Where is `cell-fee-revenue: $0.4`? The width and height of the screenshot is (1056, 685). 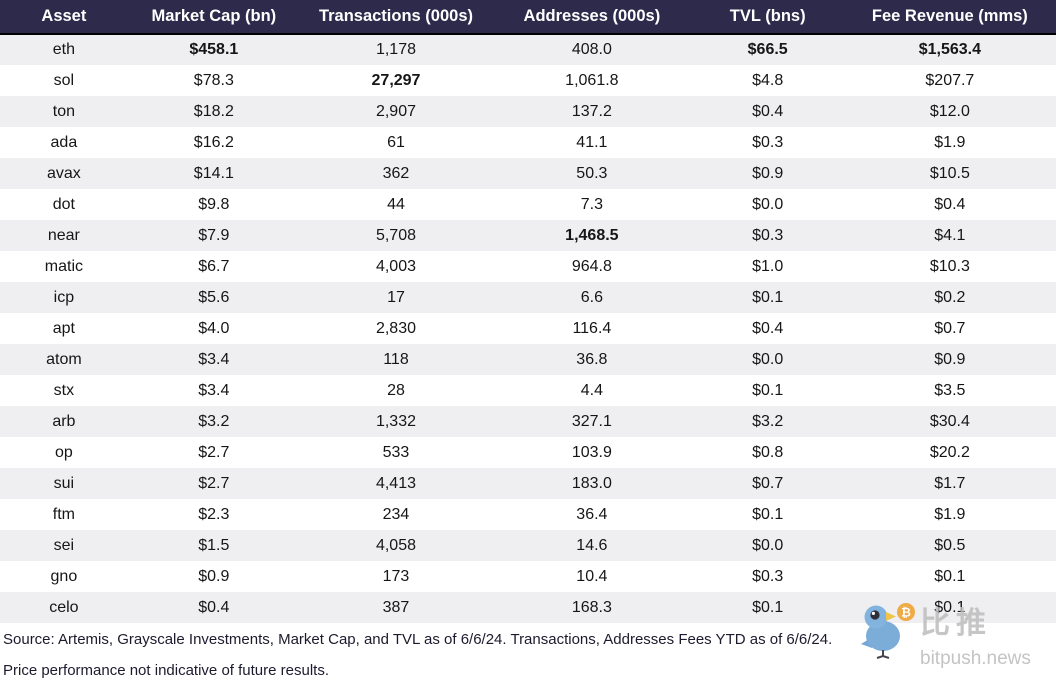 cell-fee-revenue: $0.4 is located at coordinates (950, 204).